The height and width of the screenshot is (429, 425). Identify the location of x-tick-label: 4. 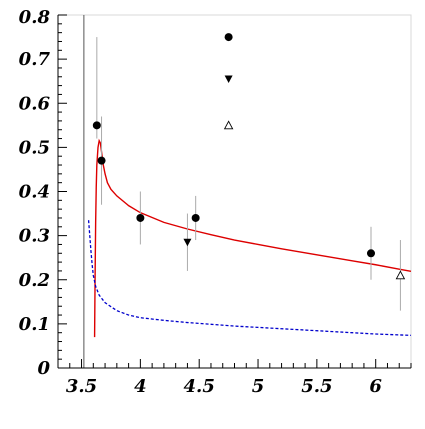
(140, 386).